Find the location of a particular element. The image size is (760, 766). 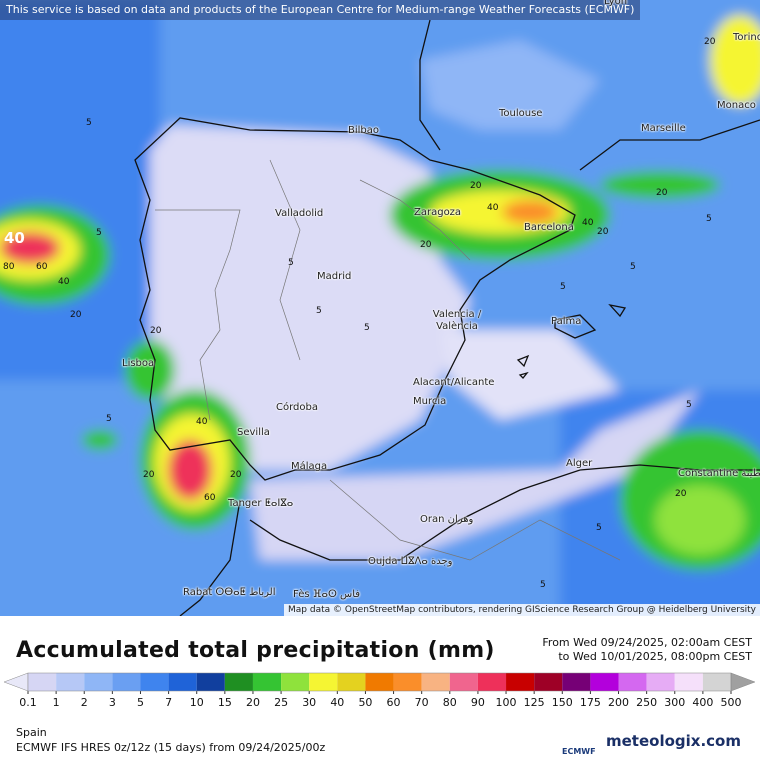

city-label: Murcia is located at coordinates (430, 401).